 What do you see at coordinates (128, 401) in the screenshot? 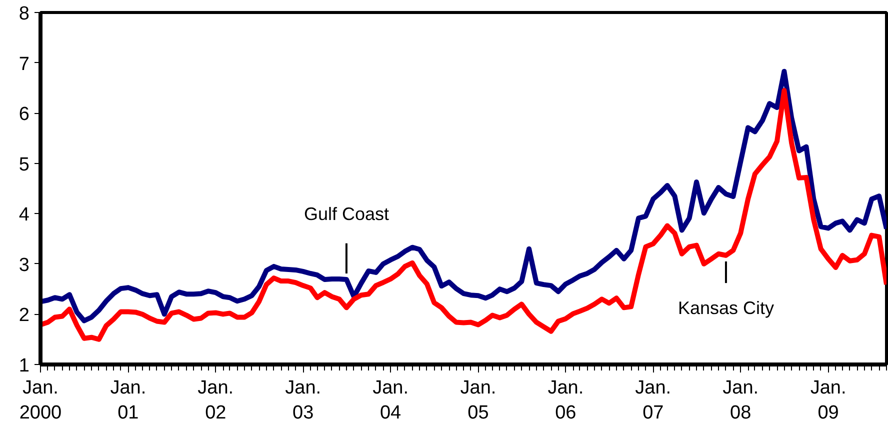
I see `x-tick-label: Jan. 01` at bounding box center [128, 401].